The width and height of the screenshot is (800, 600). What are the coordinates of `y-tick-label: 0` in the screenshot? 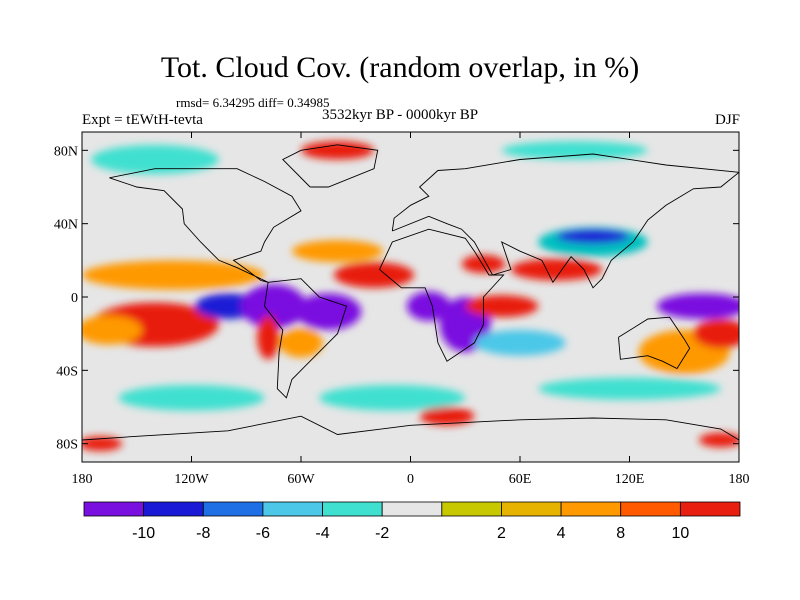 It's located at (74, 298).